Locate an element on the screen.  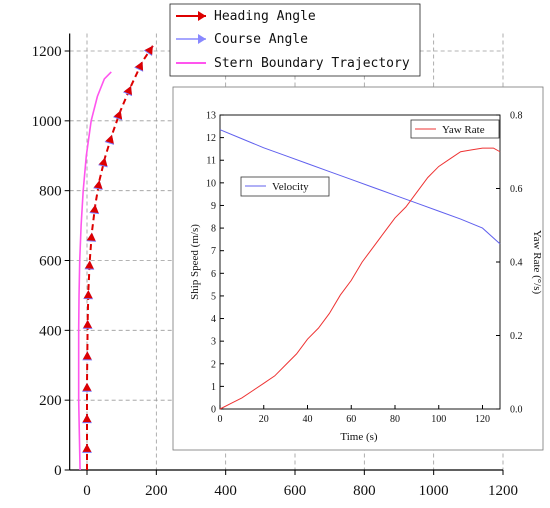
x-tick-label-800: 800 is located at coordinates (364, 491).